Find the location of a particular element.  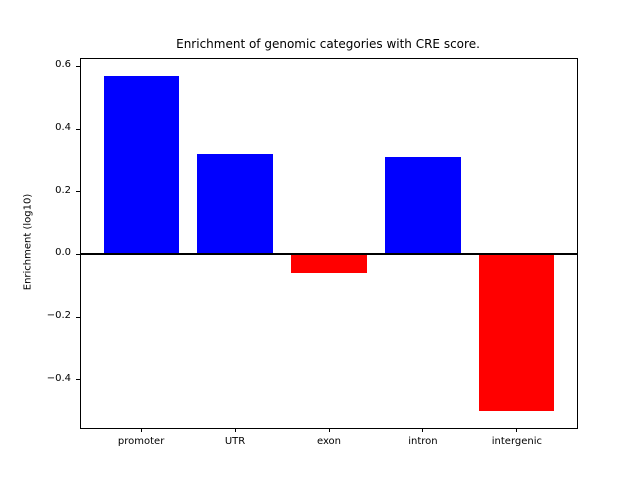

bar-exon is located at coordinates (329, 264).